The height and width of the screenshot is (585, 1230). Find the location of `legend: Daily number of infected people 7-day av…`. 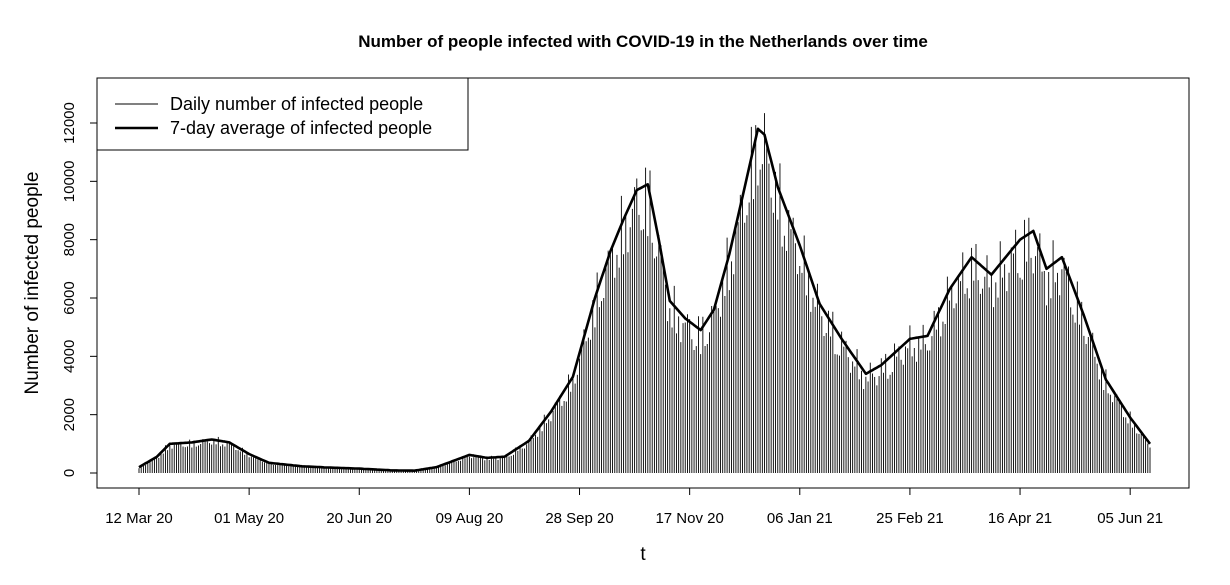

legend: Daily number of infected people 7-day av… is located at coordinates (282, 114).